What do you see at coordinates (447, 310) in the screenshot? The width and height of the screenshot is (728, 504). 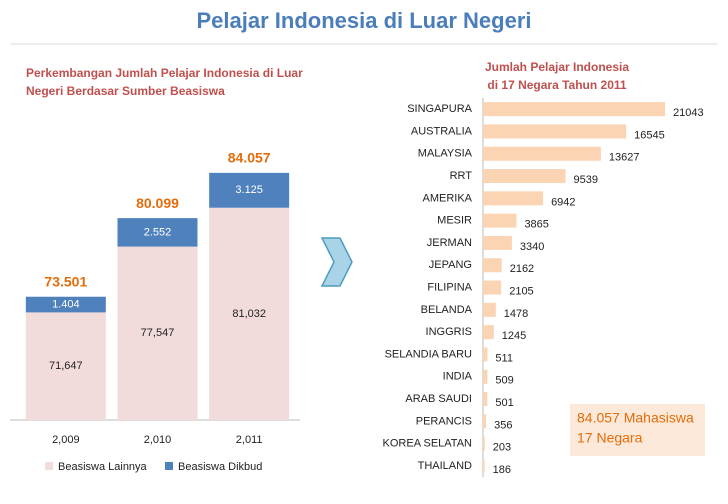 I see `y-tick-label: BELANDA` at bounding box center [447, 310].